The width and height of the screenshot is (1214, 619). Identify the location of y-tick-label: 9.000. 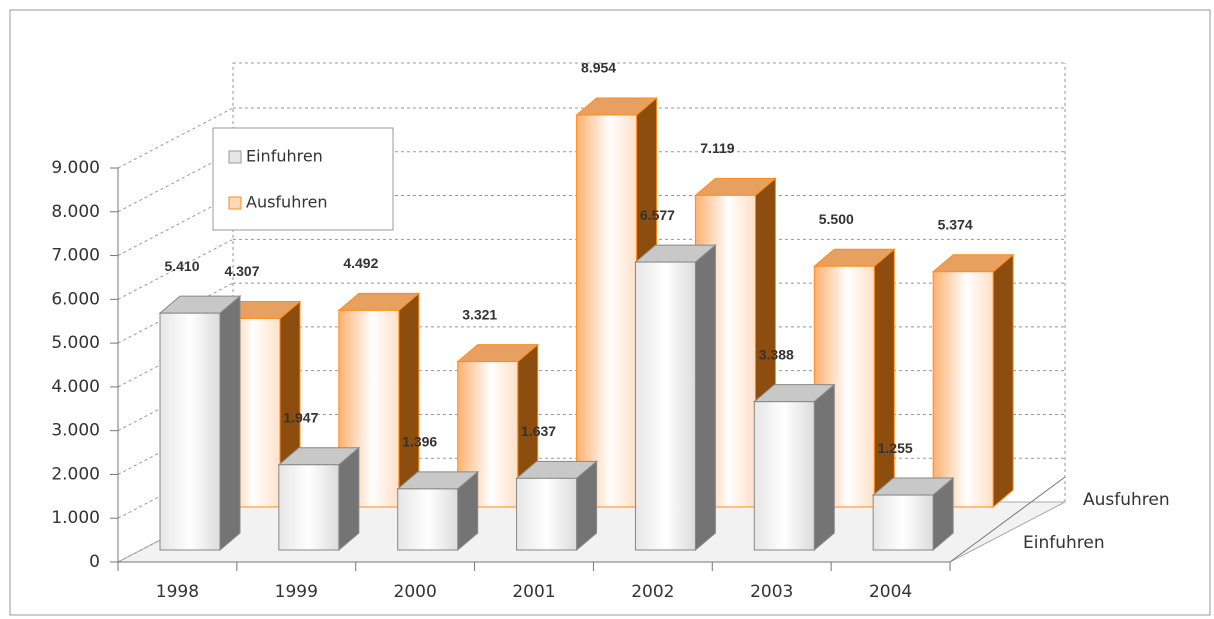
(75, 168).